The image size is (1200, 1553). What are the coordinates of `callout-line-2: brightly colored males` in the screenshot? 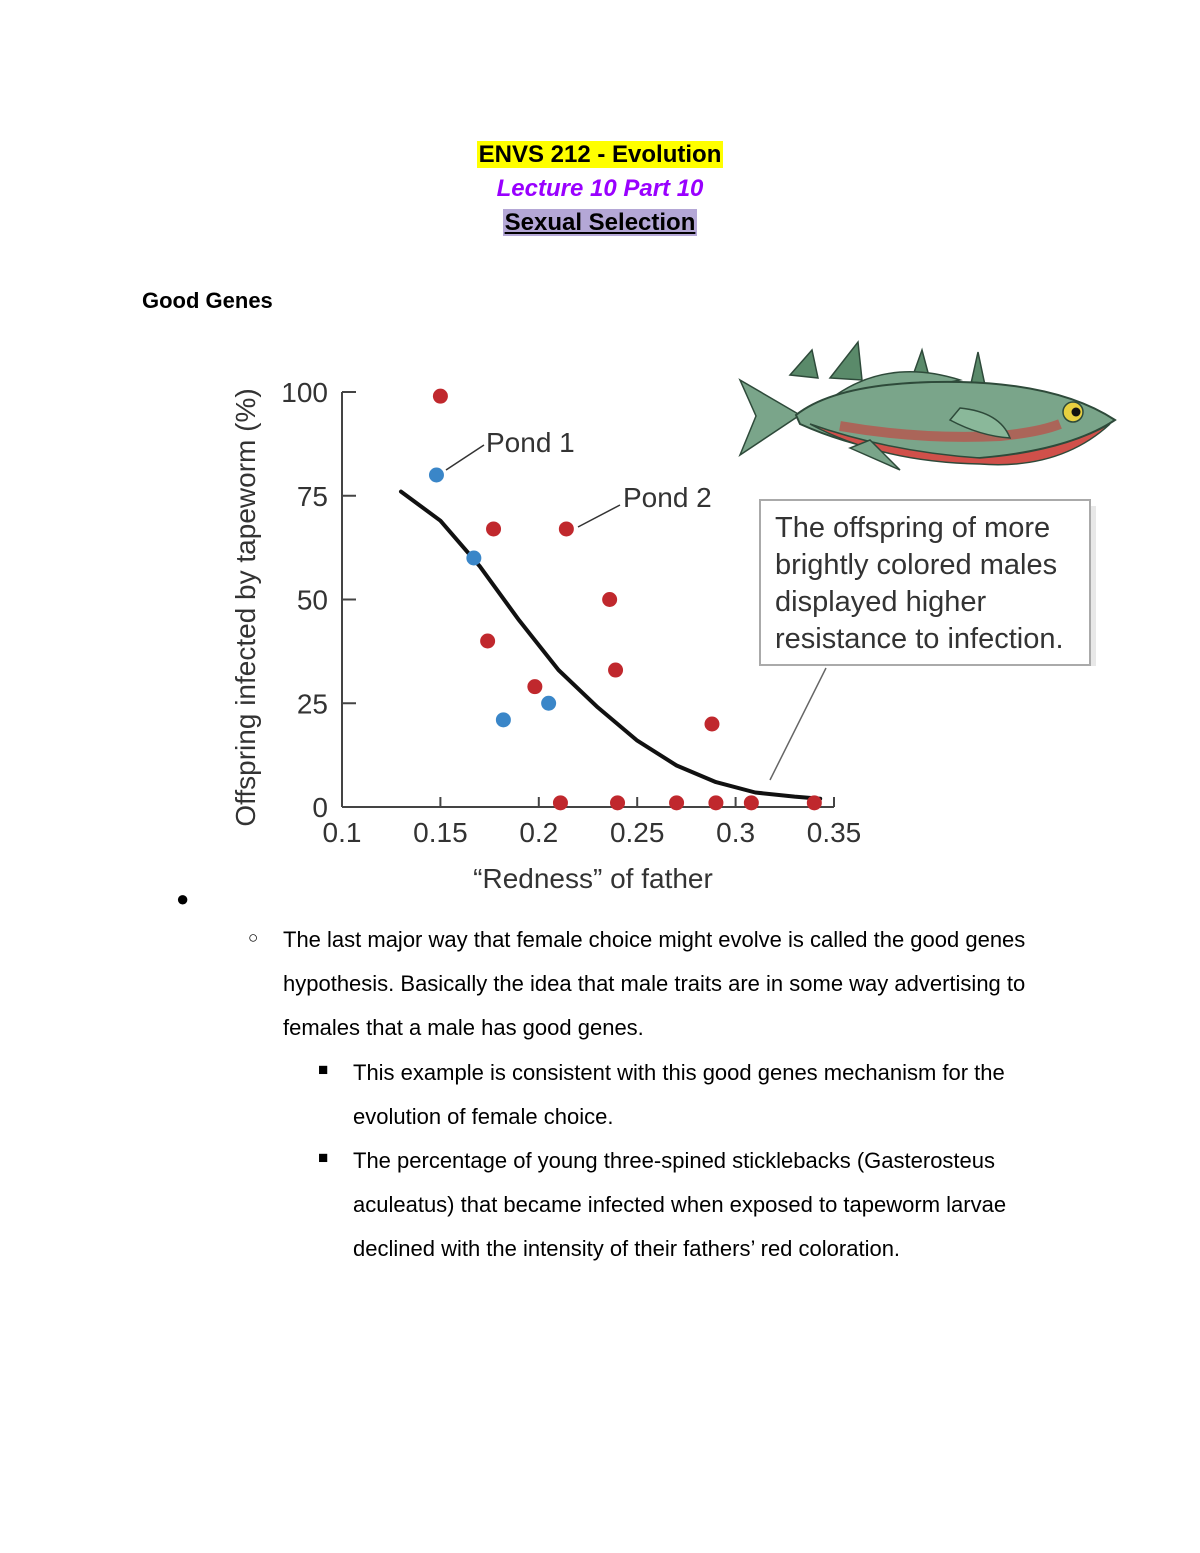 It's located at (916, 565).